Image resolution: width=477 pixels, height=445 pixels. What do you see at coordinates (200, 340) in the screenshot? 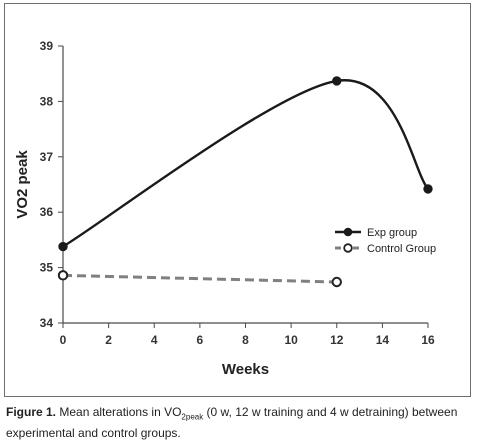
I see `x-tick-label-3: 6` at bounding box center [200, 340].